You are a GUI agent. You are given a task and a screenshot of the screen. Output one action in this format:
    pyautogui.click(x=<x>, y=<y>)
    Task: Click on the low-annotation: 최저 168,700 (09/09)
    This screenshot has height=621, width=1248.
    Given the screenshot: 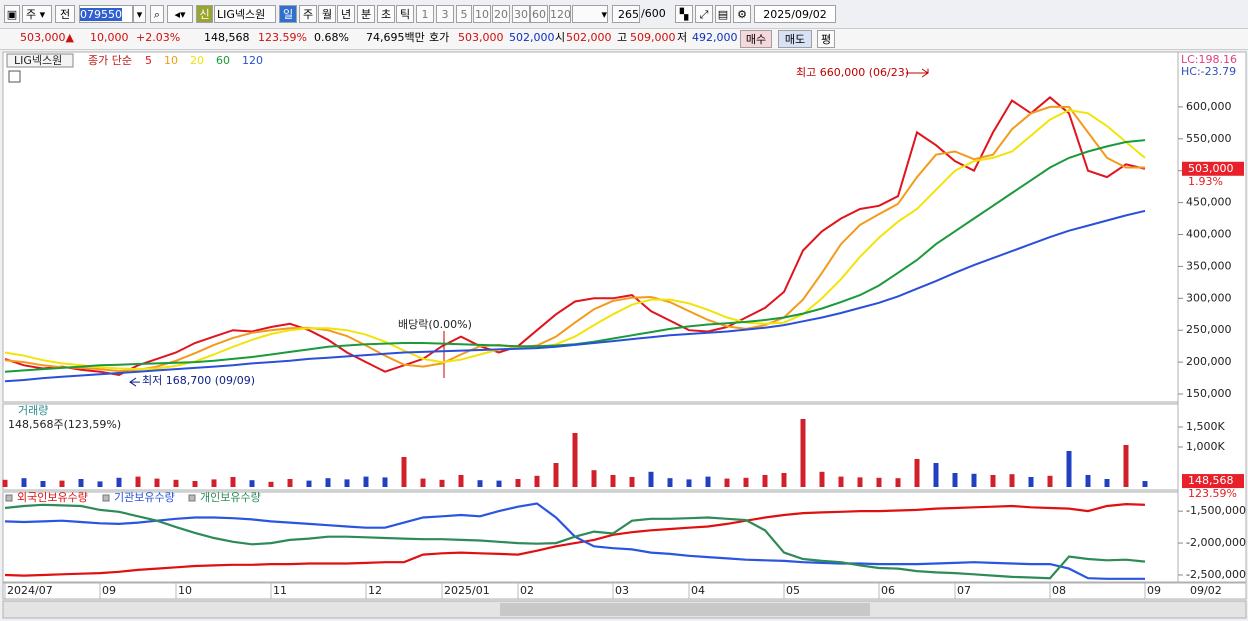 What is the action you would take?
    pyautogui.click(x=198, y=380)
    